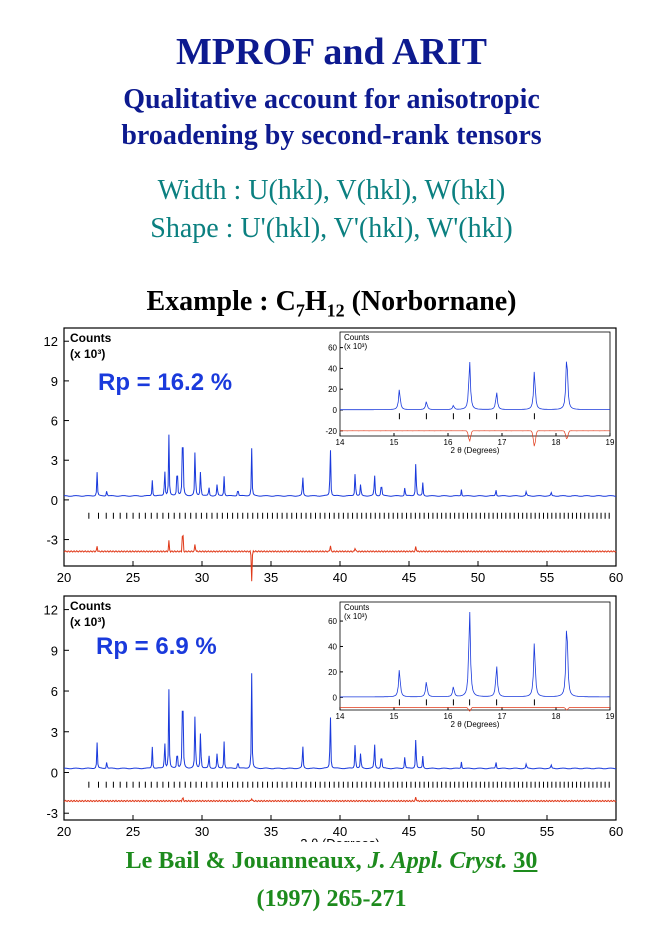  Describe the element at coordinates (340, 831) in the screenshot. I see `main2-xtick-label: 40` at that location.